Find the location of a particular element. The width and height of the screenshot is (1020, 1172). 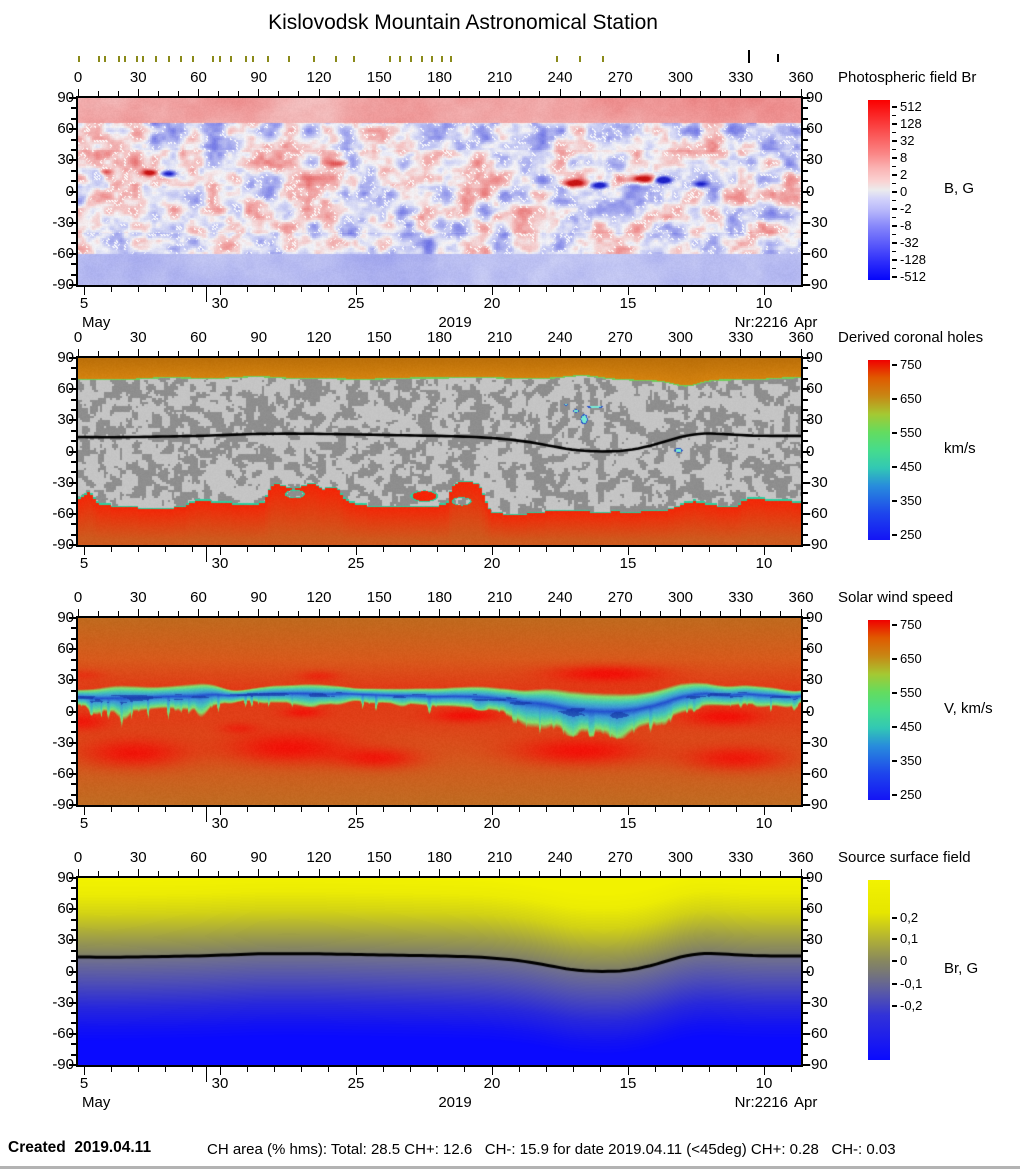

month-boundary-tick is located at coordinates (206, 294).